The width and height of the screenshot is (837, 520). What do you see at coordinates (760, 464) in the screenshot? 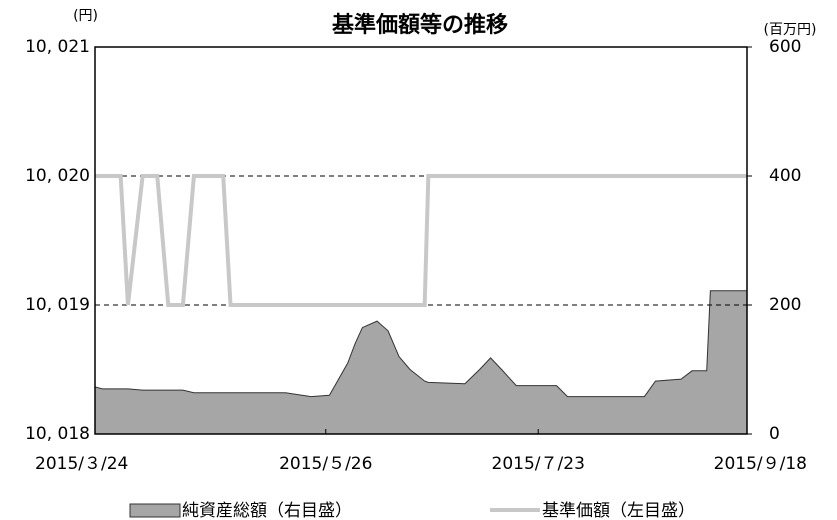
I see `x-tick-label: 2015/９/18` at bounding box center [760, 464].